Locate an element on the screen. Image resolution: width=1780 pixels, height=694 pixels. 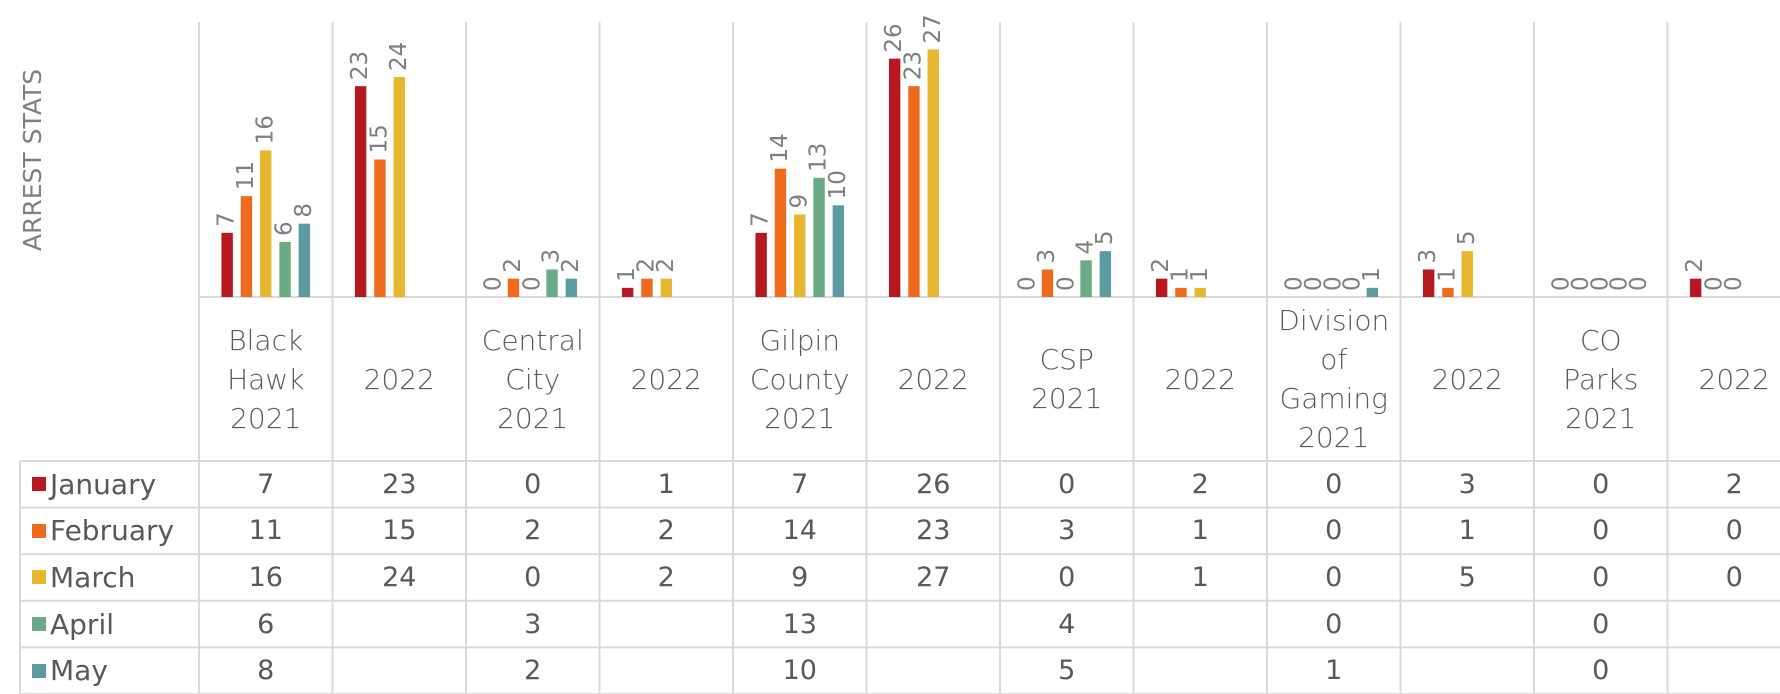
x-tick-label: CSP 2021 is located at coordinates (1067, 379).